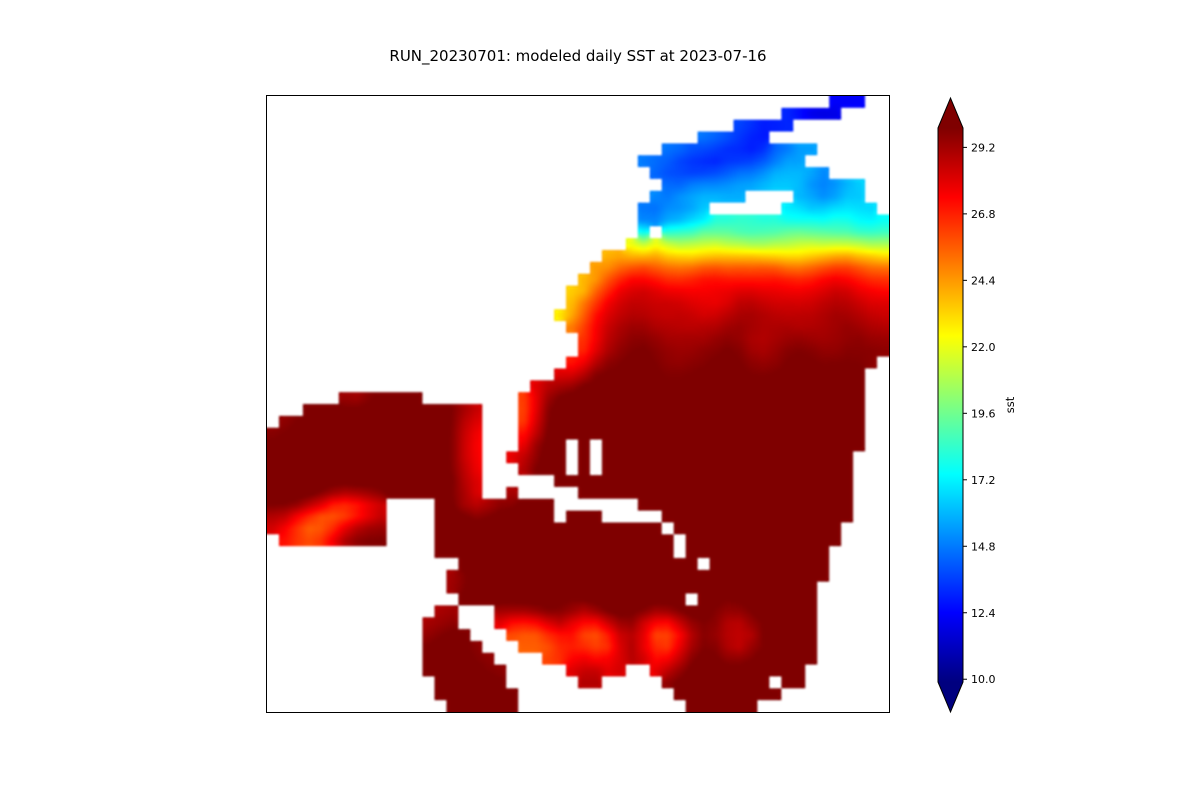 This screenshot has height=800, width=1200. I want to click on colorbar: 10.0 12.4 14.8 17.2 19.6 22.0 24.4 26.8 29.2 sst, so click(996, 405).